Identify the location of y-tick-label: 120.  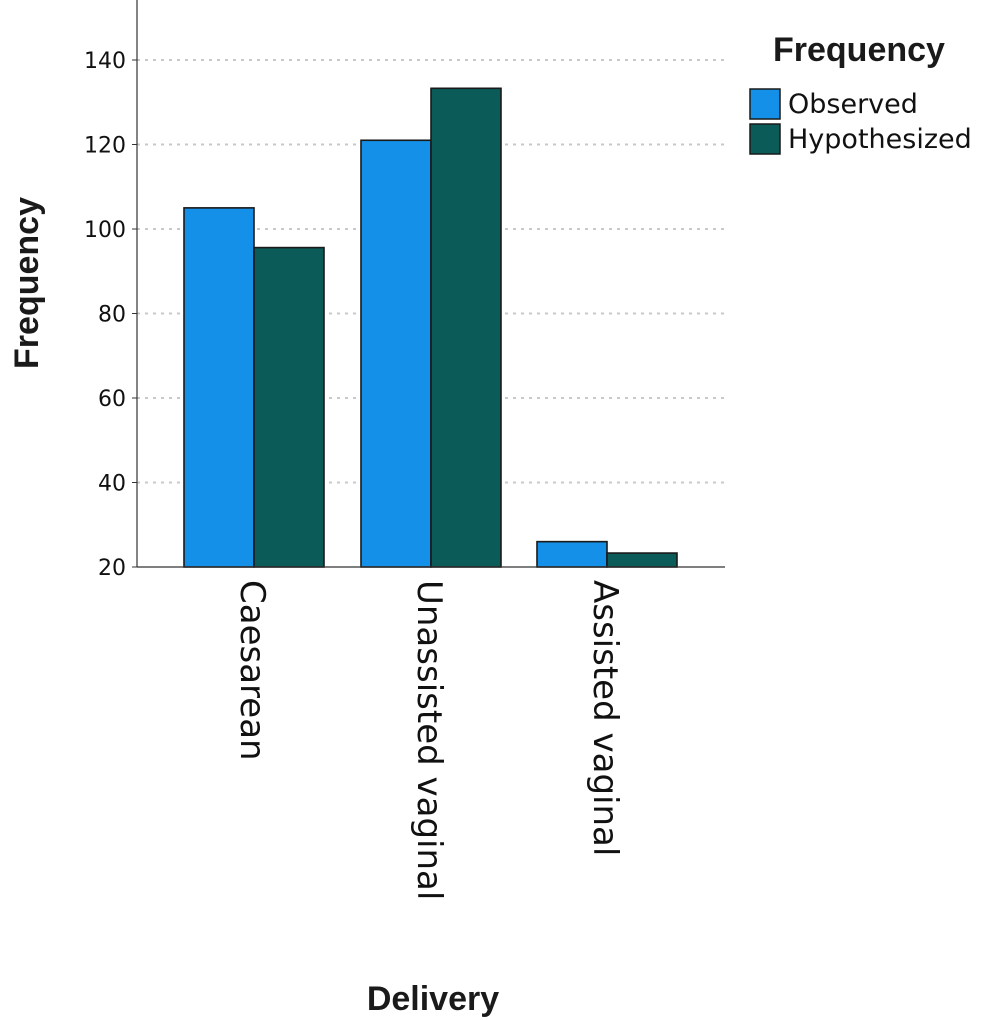
(105, 146).